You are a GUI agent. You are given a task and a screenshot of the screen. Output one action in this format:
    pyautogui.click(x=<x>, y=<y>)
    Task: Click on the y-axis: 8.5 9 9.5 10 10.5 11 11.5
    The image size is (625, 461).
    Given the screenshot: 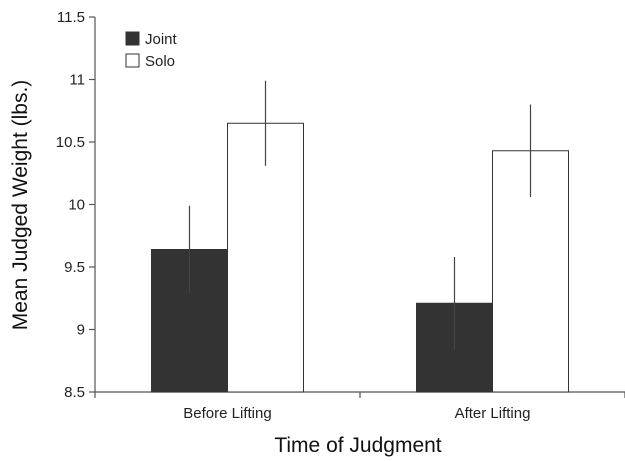 What is the action you would take?
    pyautogui.click(x=76, y=205)
    